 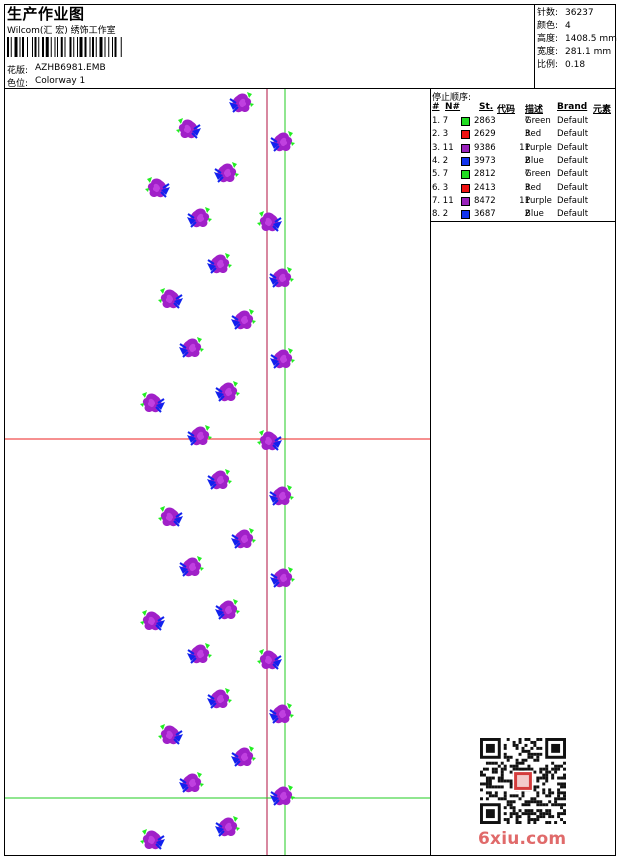 What do you see at coordinates (440, 134) in the screenshot?
I see `sequence-idx: 2. 3` at bounding box center [440, 134].